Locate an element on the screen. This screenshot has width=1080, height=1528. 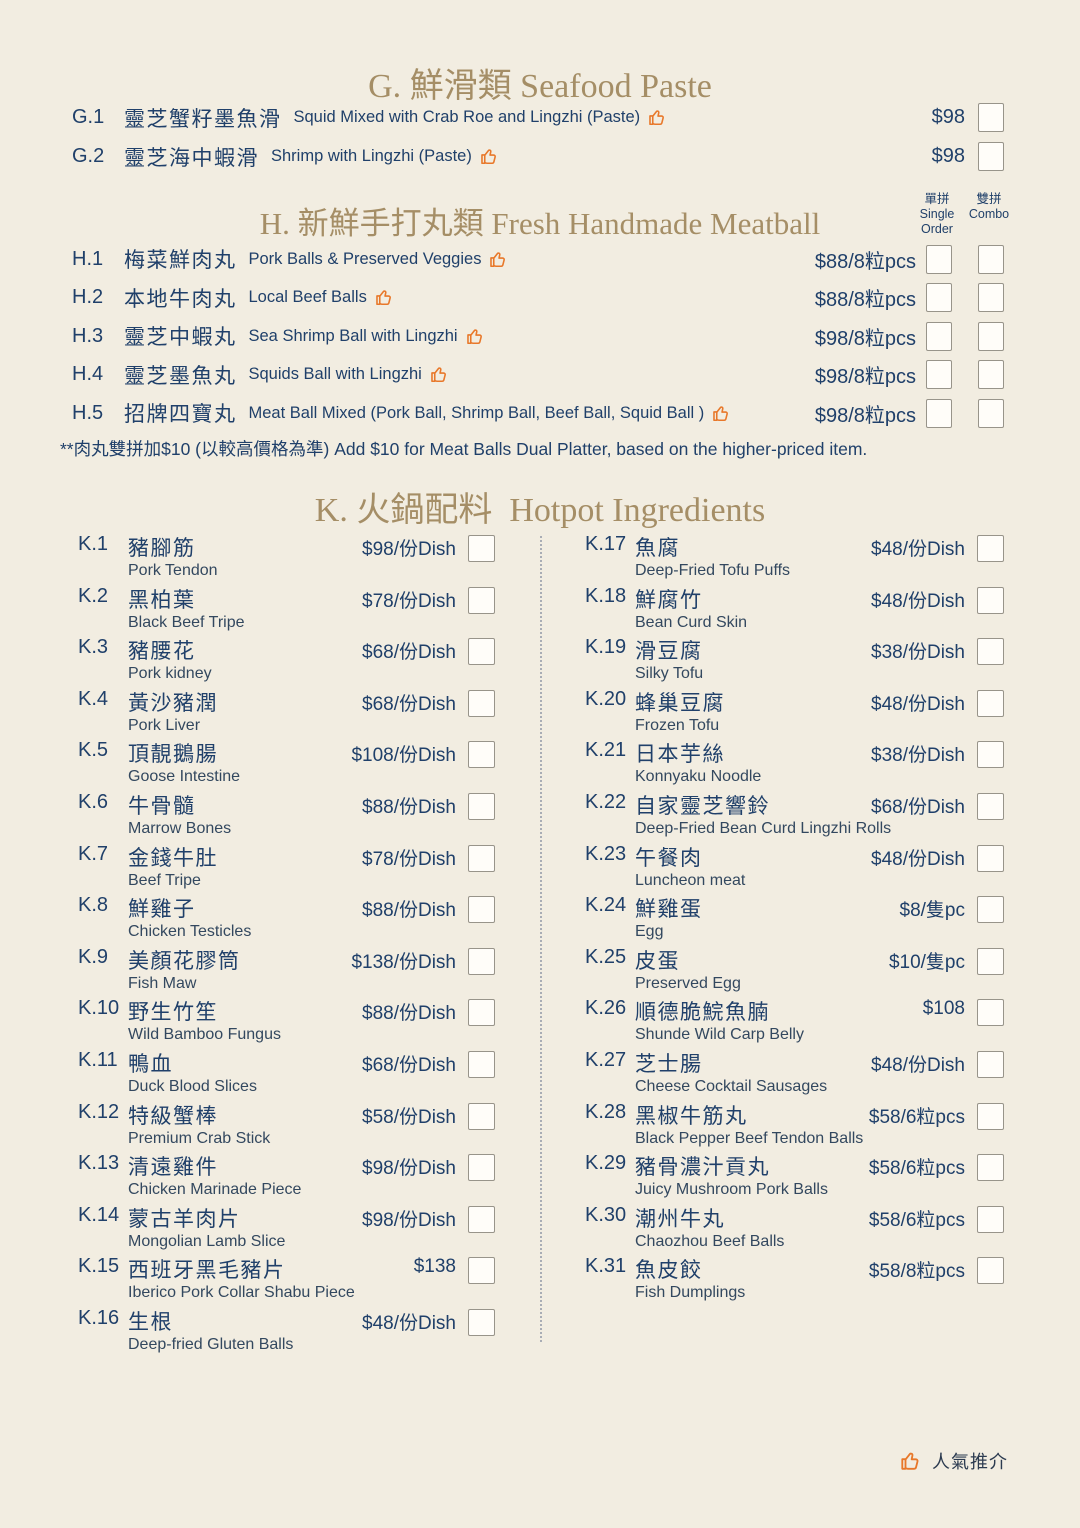
menu-item-row: K.24 鮮雞蛋 $8/隻pc Egg is located at coordinates (794, 919).